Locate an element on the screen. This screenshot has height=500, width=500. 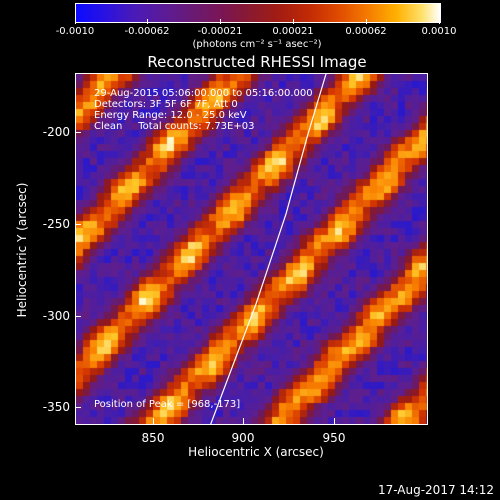
x-tick-label: 950 is located at coordinates (334, 438).